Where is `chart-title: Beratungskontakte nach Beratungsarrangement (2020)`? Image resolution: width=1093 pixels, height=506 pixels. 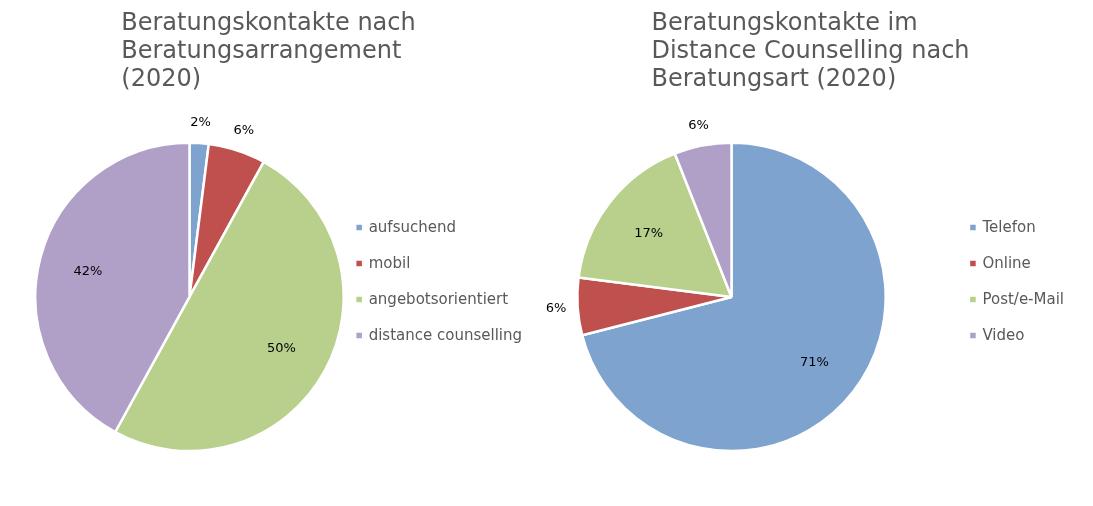 chart-title: Beratungskontakte nach Beratungsarrangement (2020) is located at coordinates (268, 49).